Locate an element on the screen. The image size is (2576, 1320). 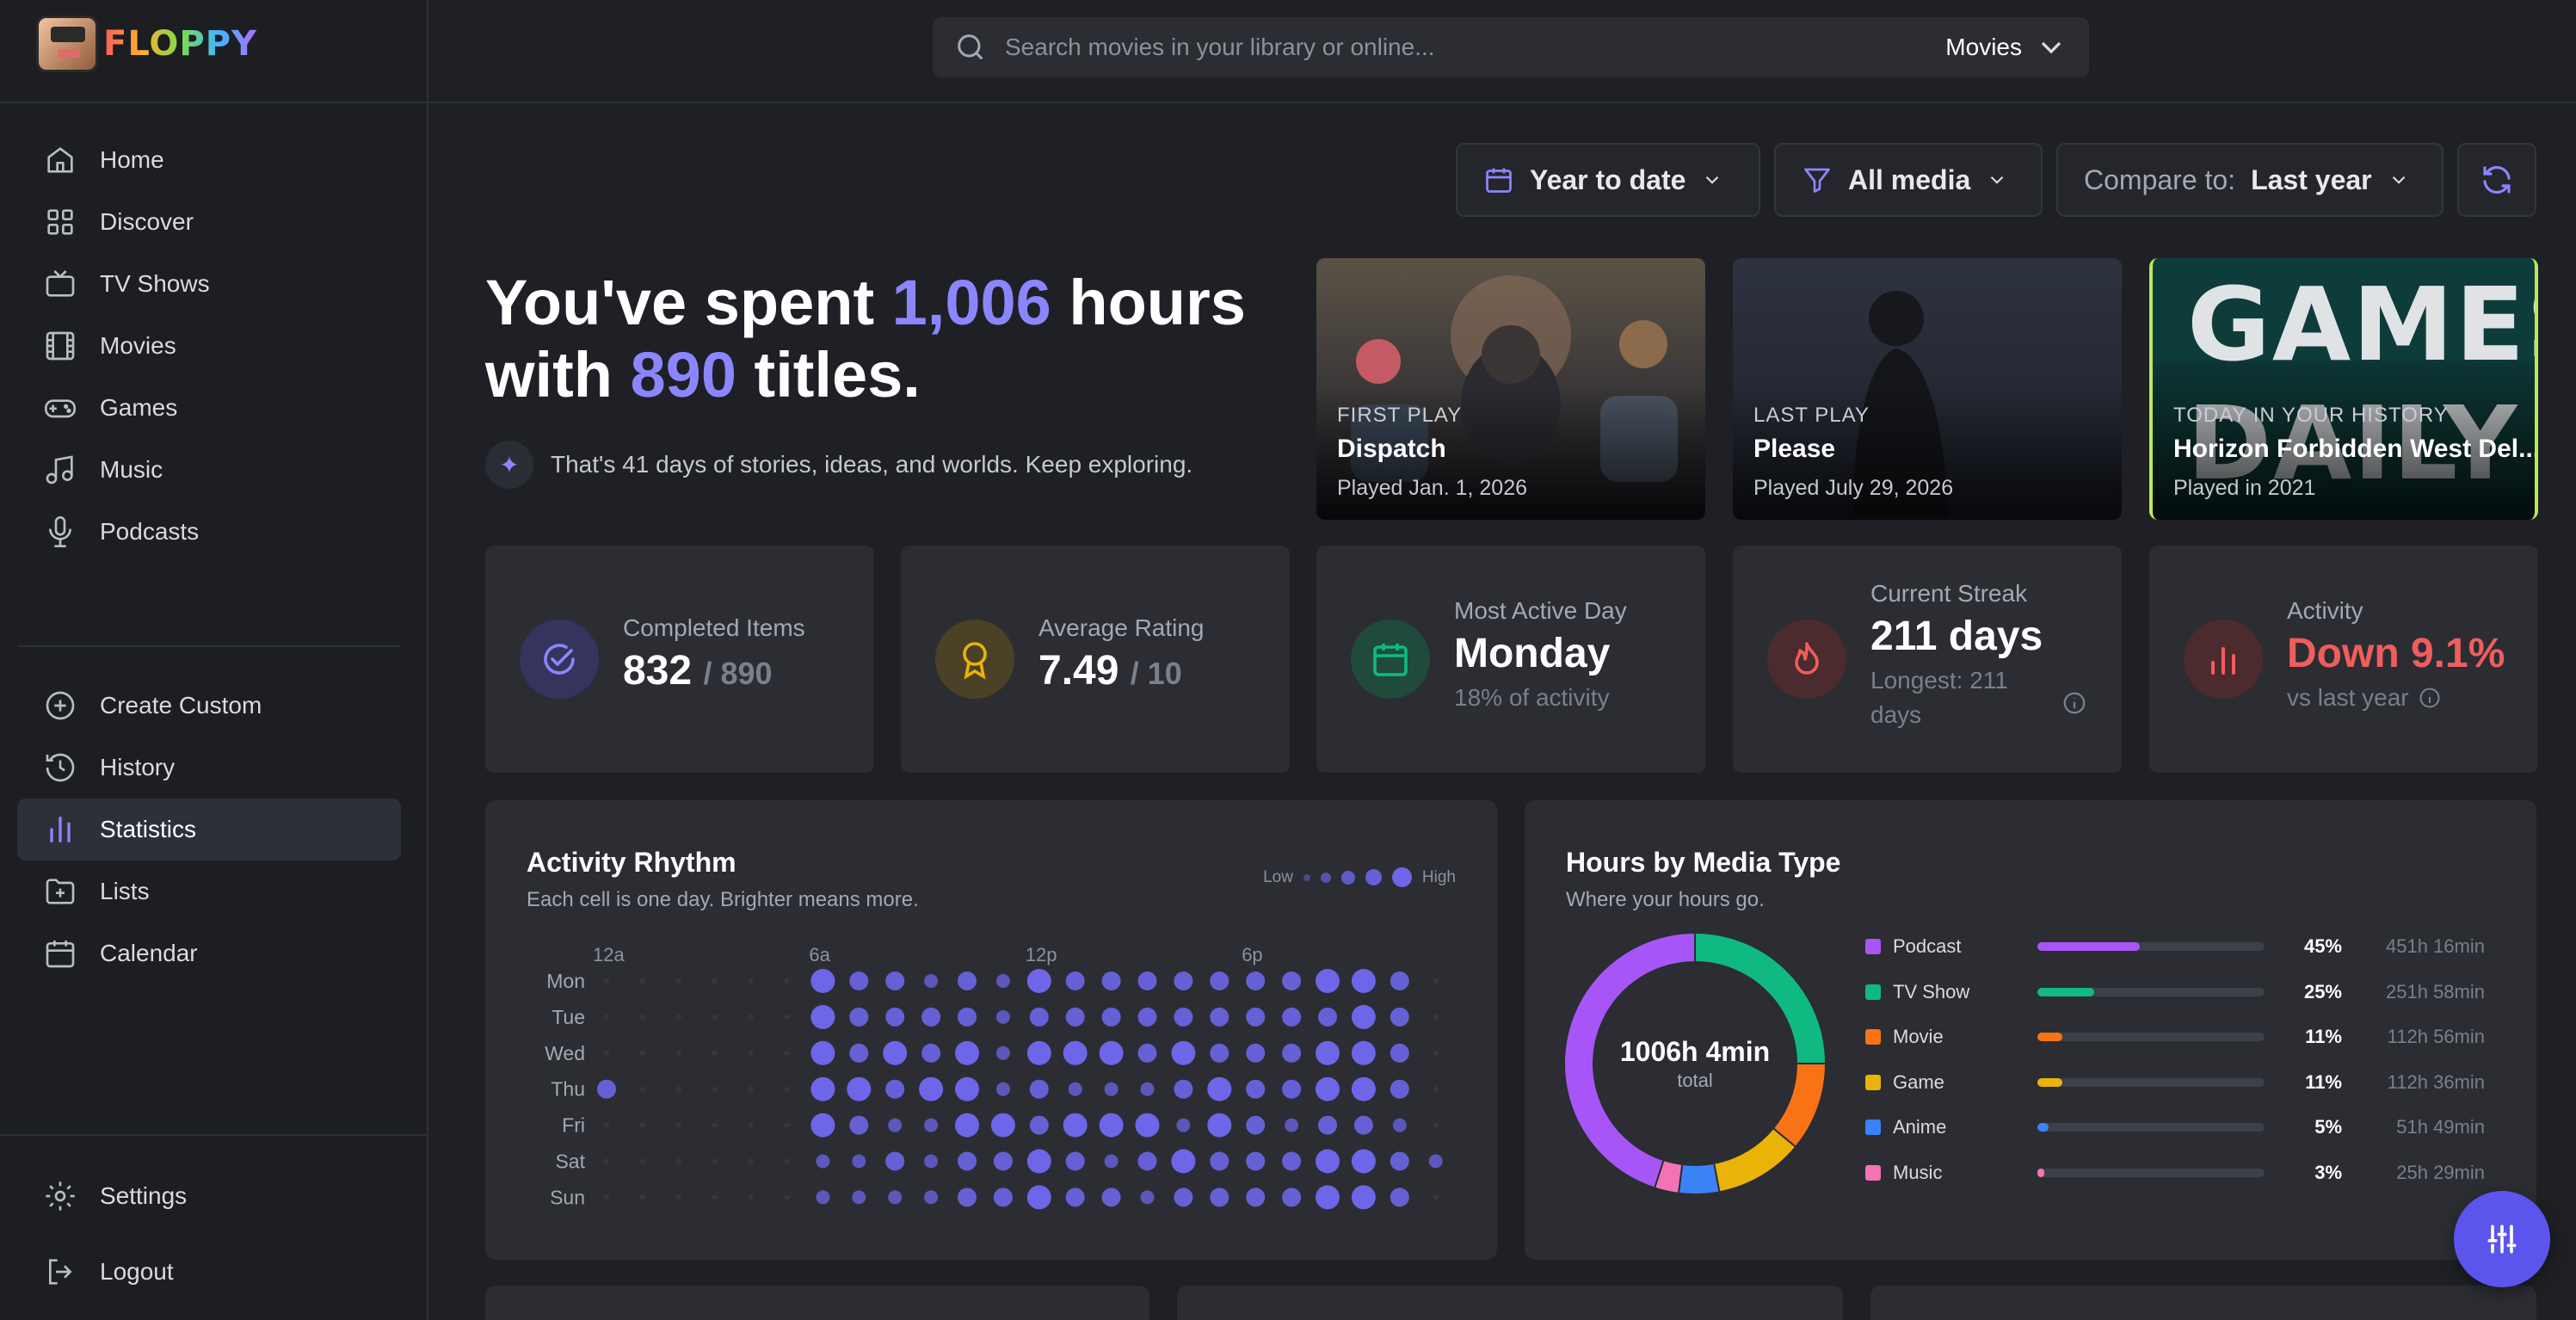
sidebar-item-lists: Lists is located at coordinates (209, 891).